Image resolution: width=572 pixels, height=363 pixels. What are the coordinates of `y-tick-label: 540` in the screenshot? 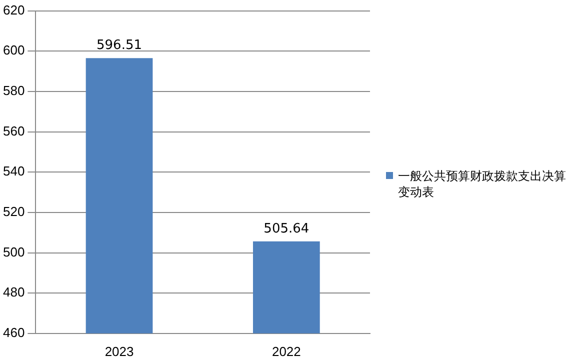 It's located at (13, 171).